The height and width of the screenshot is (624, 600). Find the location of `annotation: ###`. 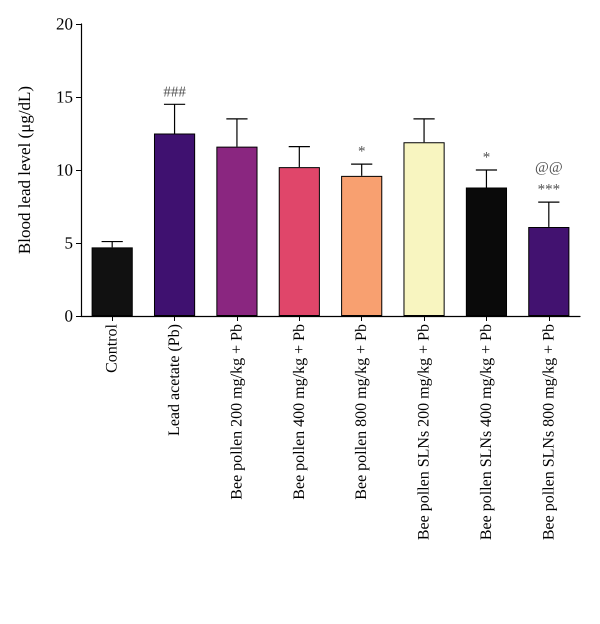

annotation: ### is located at coordinates (174, 92).